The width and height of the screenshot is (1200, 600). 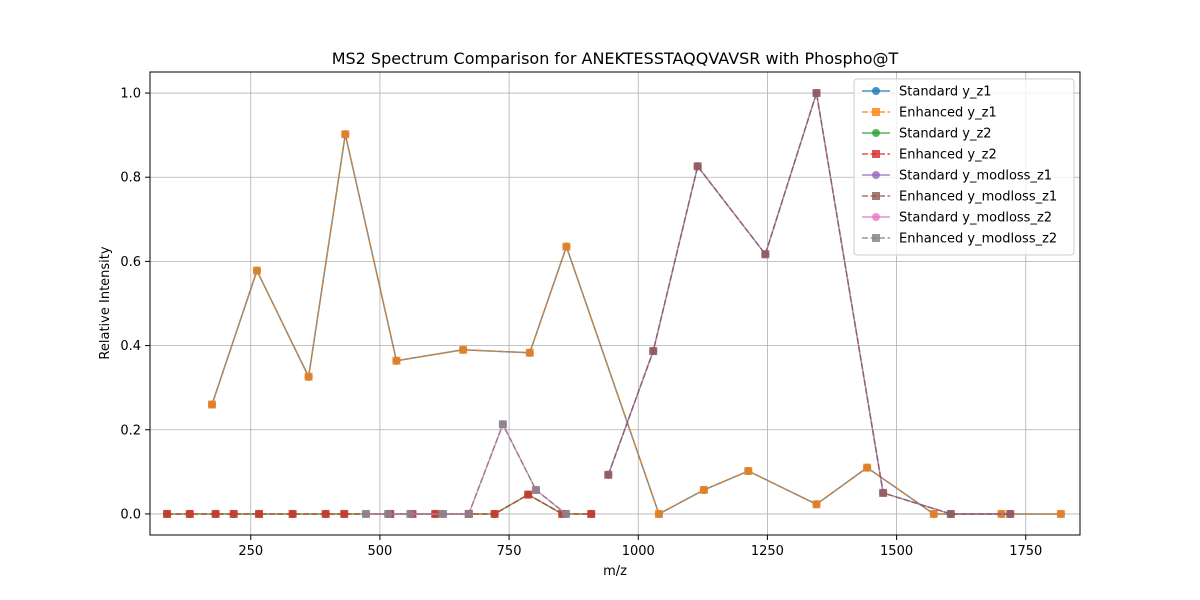 What do you see at coordinates (638, 551) in the screenshot?
I see `x-tick-label: 1000` at bounding box center [638, 551].